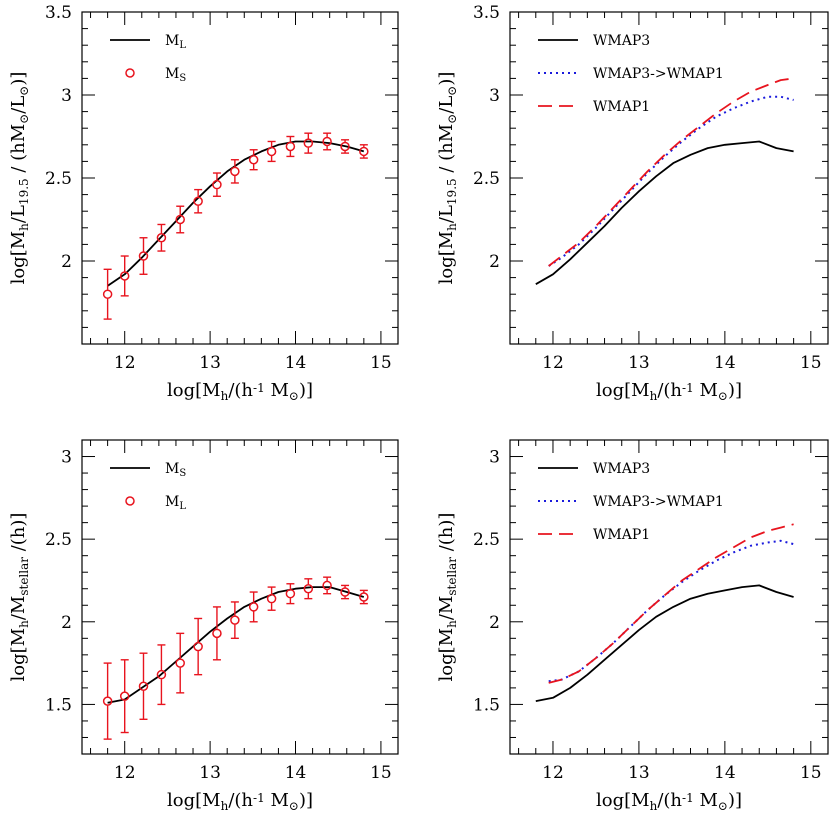  What do you see at coordinates (148, 58) in the screenshot?
I see `legend: ML​ MS​` at bounding box center [148, 58].